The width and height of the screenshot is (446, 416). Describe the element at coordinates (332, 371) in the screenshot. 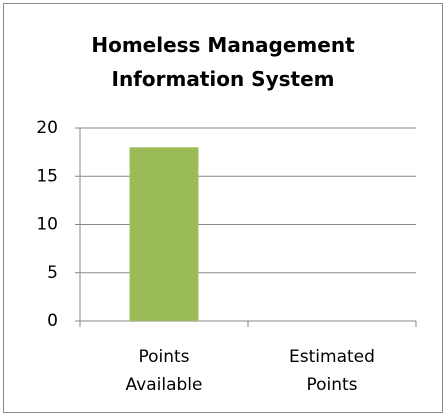

I see `x-tick-label: Estimated Points` at that location.